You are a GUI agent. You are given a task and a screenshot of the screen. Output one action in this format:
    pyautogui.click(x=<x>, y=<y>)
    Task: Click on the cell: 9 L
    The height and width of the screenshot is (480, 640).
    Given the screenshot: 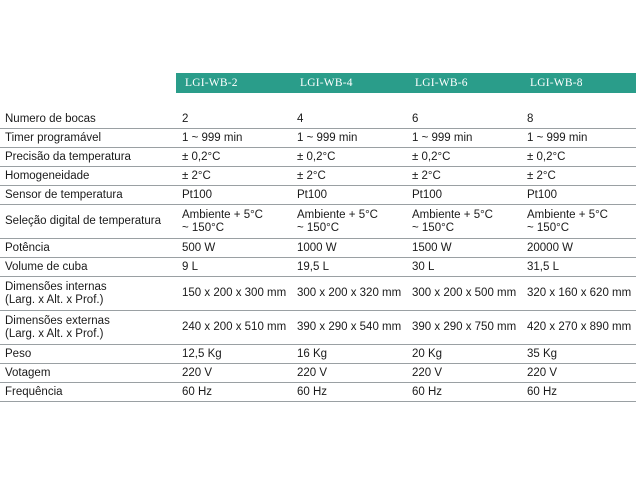 What is the action you would take?
    pyautogui.click(x=190, y=266)
    